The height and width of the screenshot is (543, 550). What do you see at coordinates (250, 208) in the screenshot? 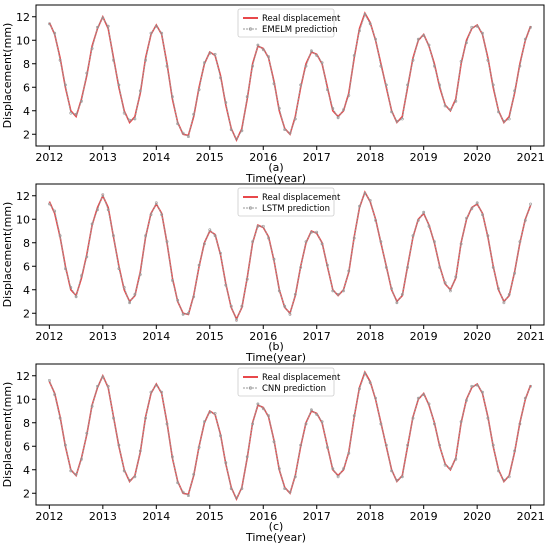
I see `legend-marker` at bounding box center [250, 208].